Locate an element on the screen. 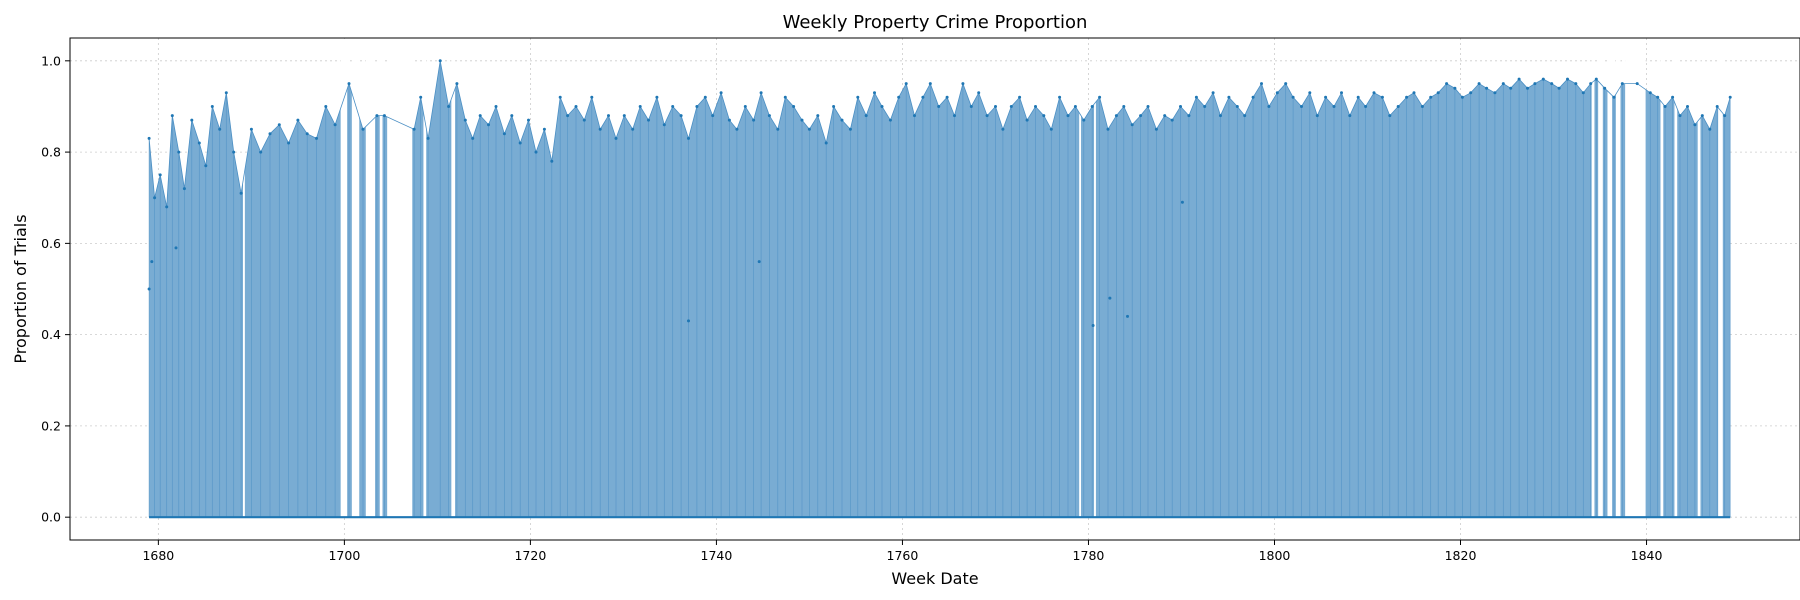  y-axis: 0.0 0.2 0.4 0.6 0.8 1.0 is located at coordinates (55, 289).